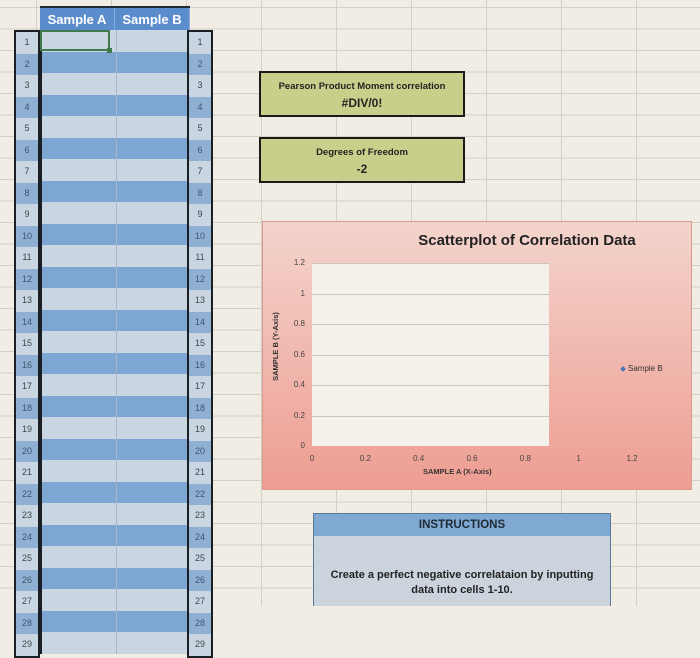 The width and height of the screenshot is (700, 658). Describe the element at coordinates (27, 128) in the screenshot. I see `row-number: 5` at that location.